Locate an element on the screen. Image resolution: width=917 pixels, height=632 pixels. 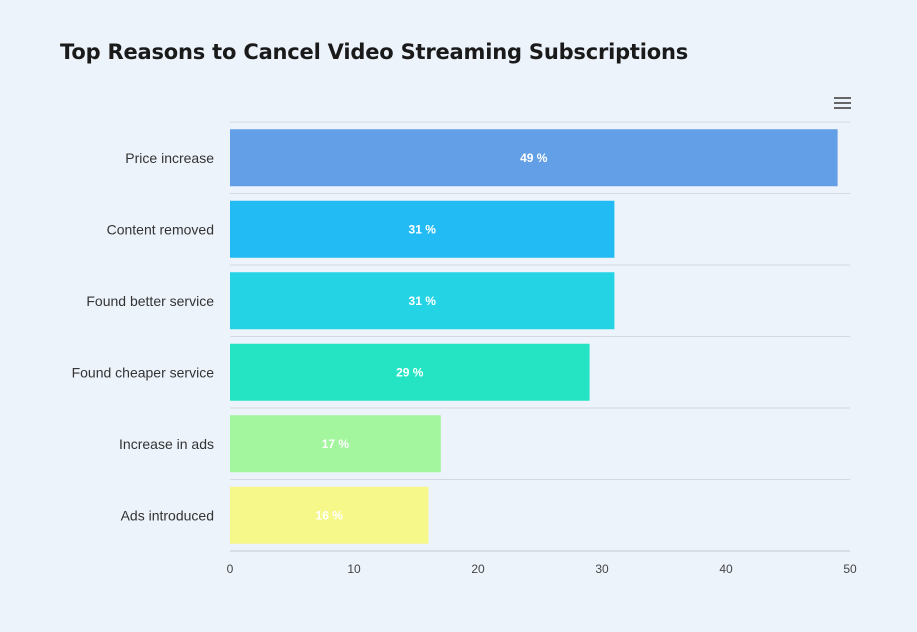
x-tick-label: 10 is located at coordinates (354, 569).